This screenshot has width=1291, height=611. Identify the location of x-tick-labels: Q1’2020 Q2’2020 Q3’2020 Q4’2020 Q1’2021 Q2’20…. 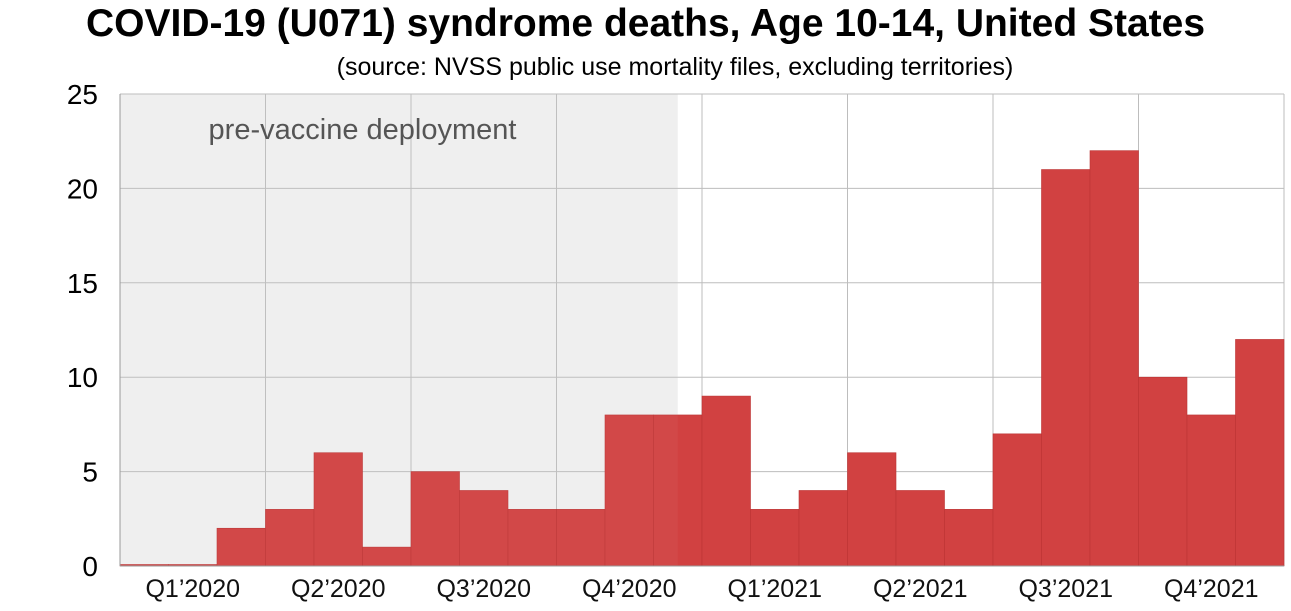
(701, 589).